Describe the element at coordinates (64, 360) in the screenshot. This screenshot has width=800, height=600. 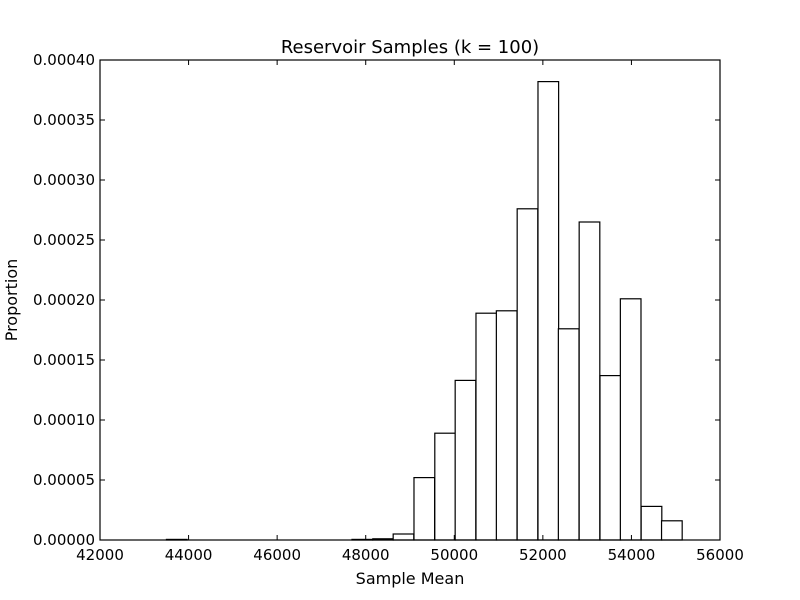
I see `y-tick-label: 0.00015` at that location.